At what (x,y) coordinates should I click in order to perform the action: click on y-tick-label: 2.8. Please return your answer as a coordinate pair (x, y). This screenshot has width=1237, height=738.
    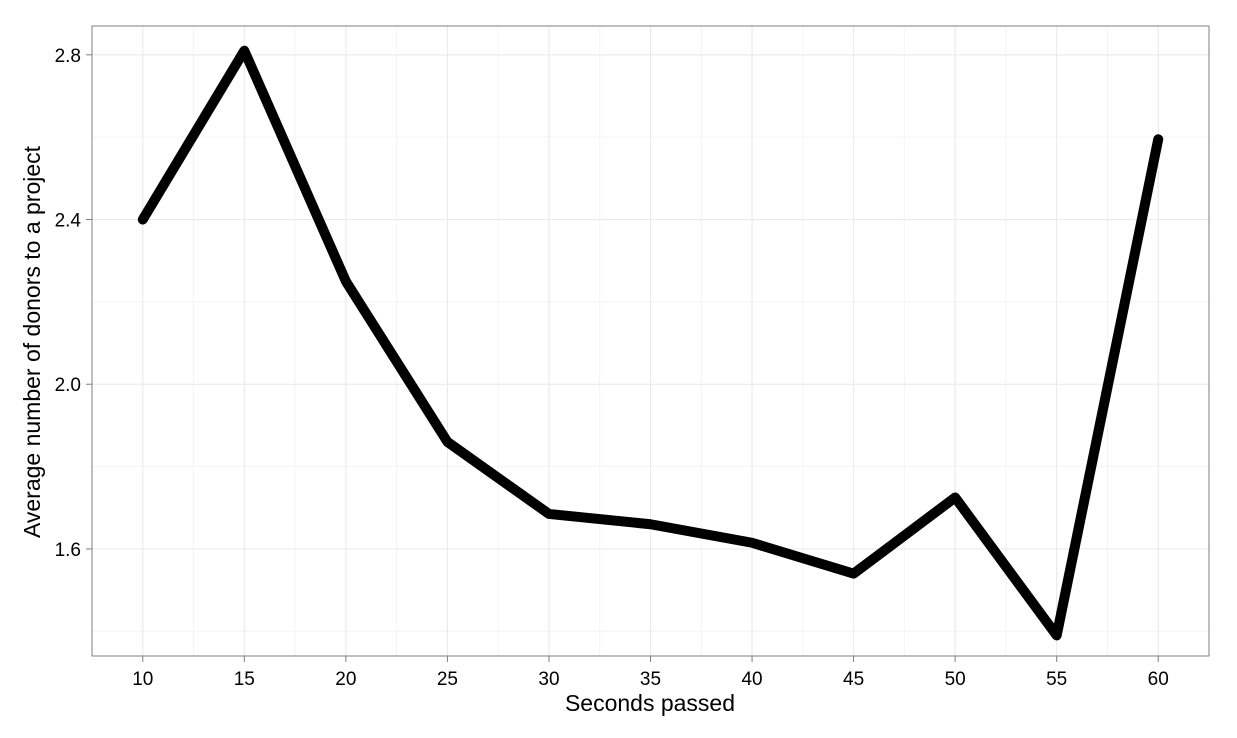
    Looking at the image, I should click on (68, 56).